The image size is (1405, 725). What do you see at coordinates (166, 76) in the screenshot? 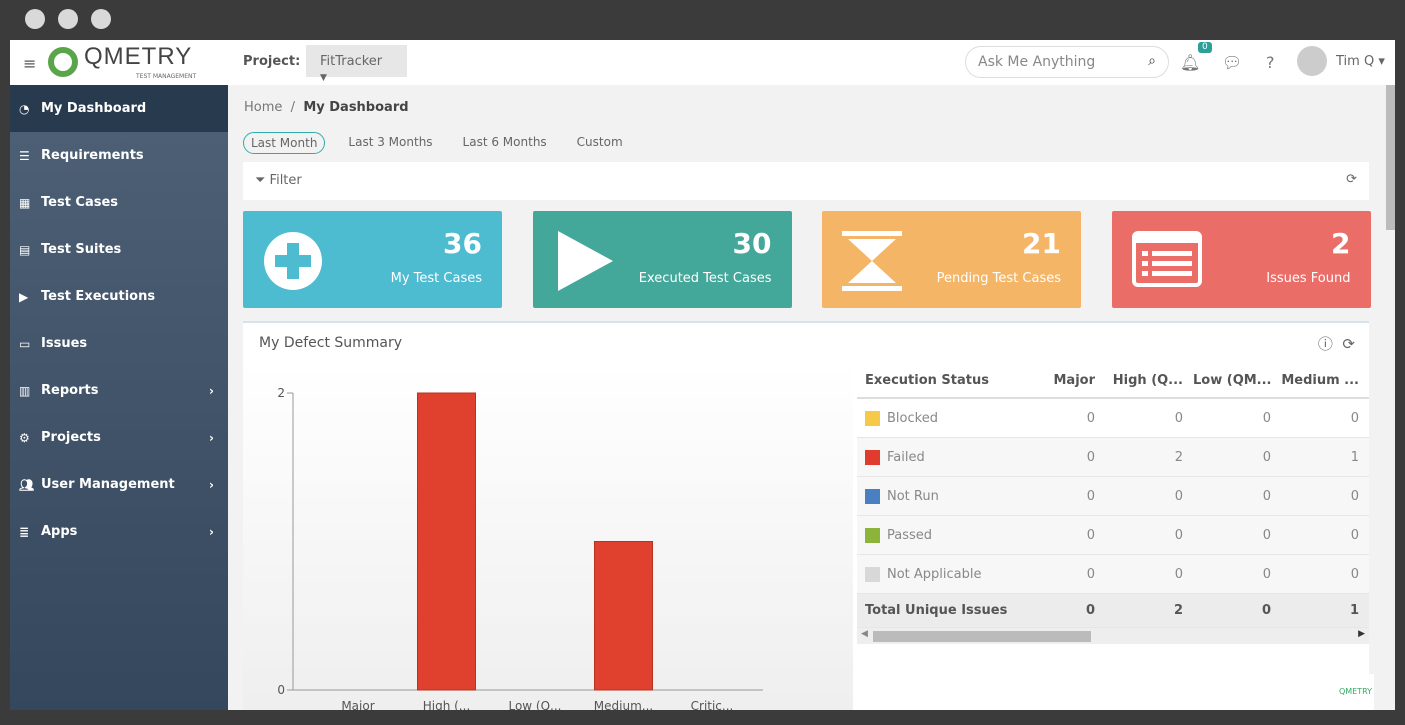
I see `logo-subtitle: TEST MANAGEMENT` at bounding box center [166, 76].